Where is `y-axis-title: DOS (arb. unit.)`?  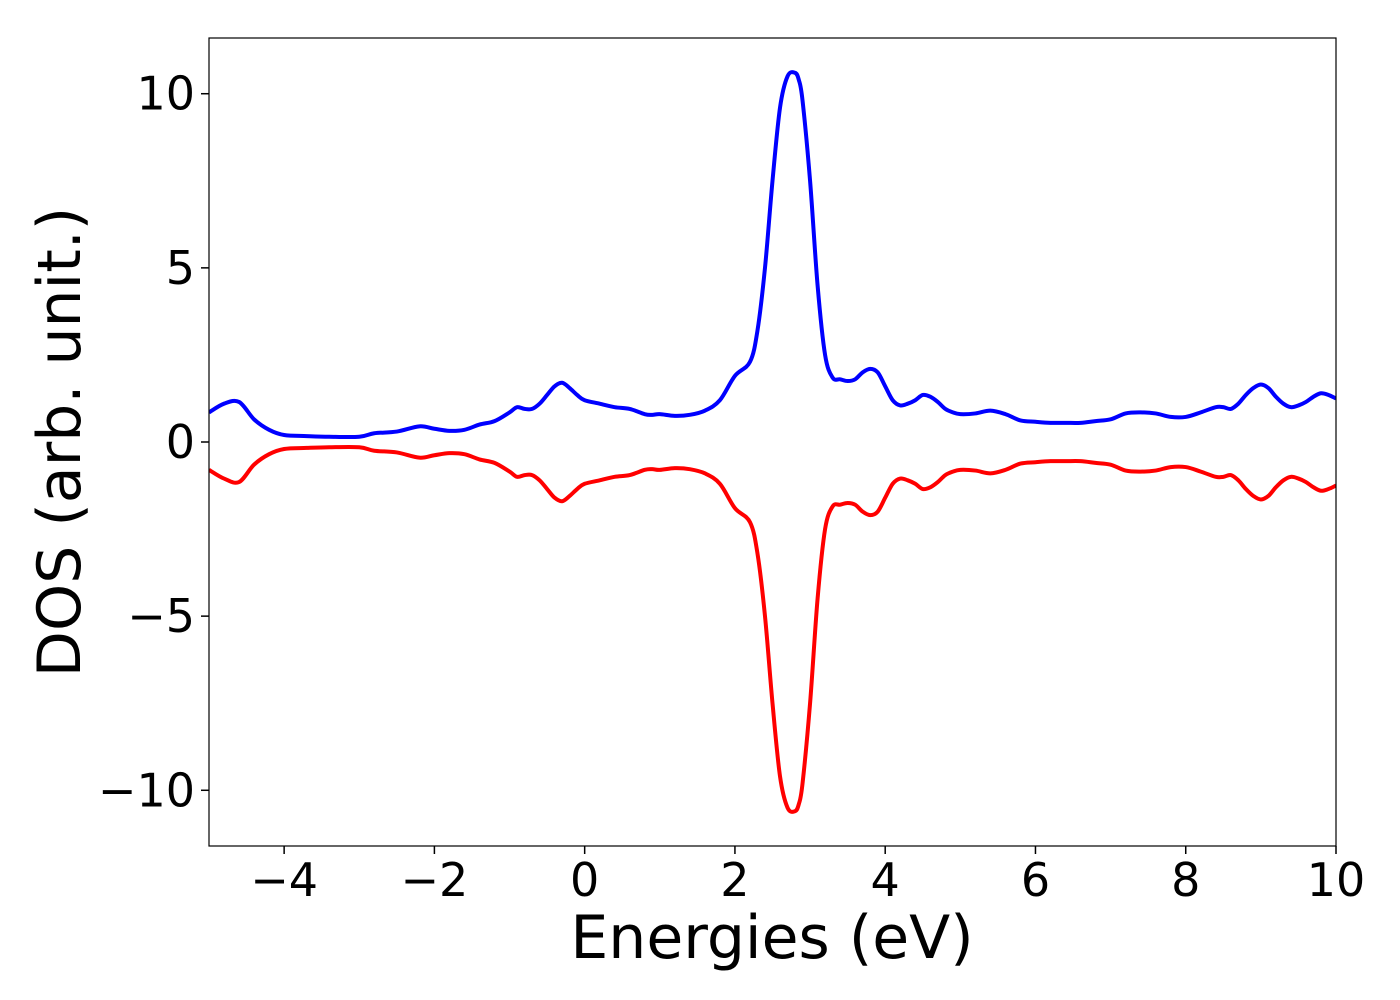
y-axis-title: DOS (arb. unit.) is located at coordinates (60, 442).